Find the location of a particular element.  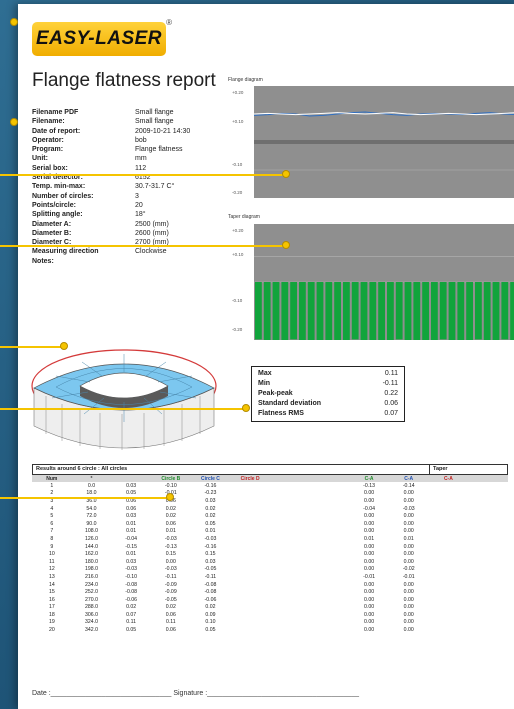

stat-value: 0.22 is located at coordinates (391, 393).